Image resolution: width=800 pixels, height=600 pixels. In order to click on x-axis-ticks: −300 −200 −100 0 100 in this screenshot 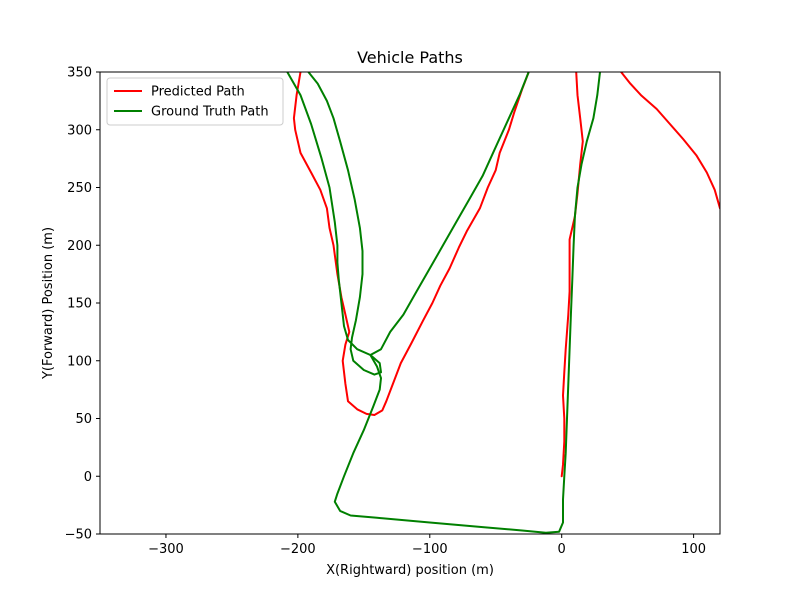, I will do `click(427, 545)`.